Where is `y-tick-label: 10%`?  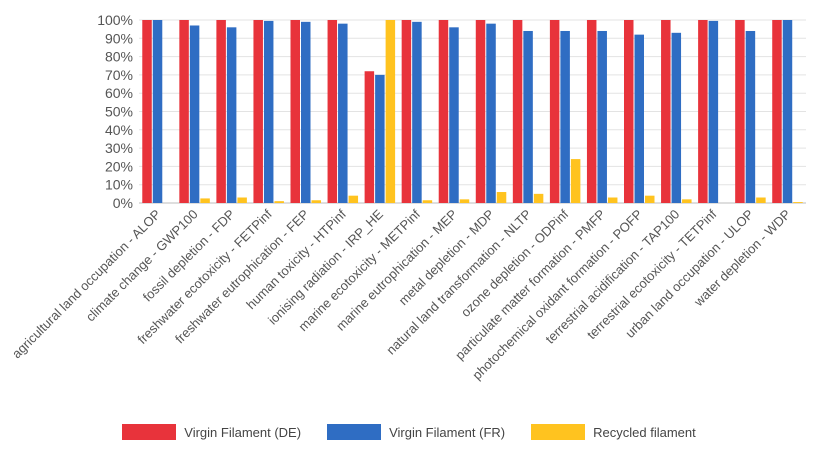 y-tick-label: 10% is located at coordinates (119, 185).